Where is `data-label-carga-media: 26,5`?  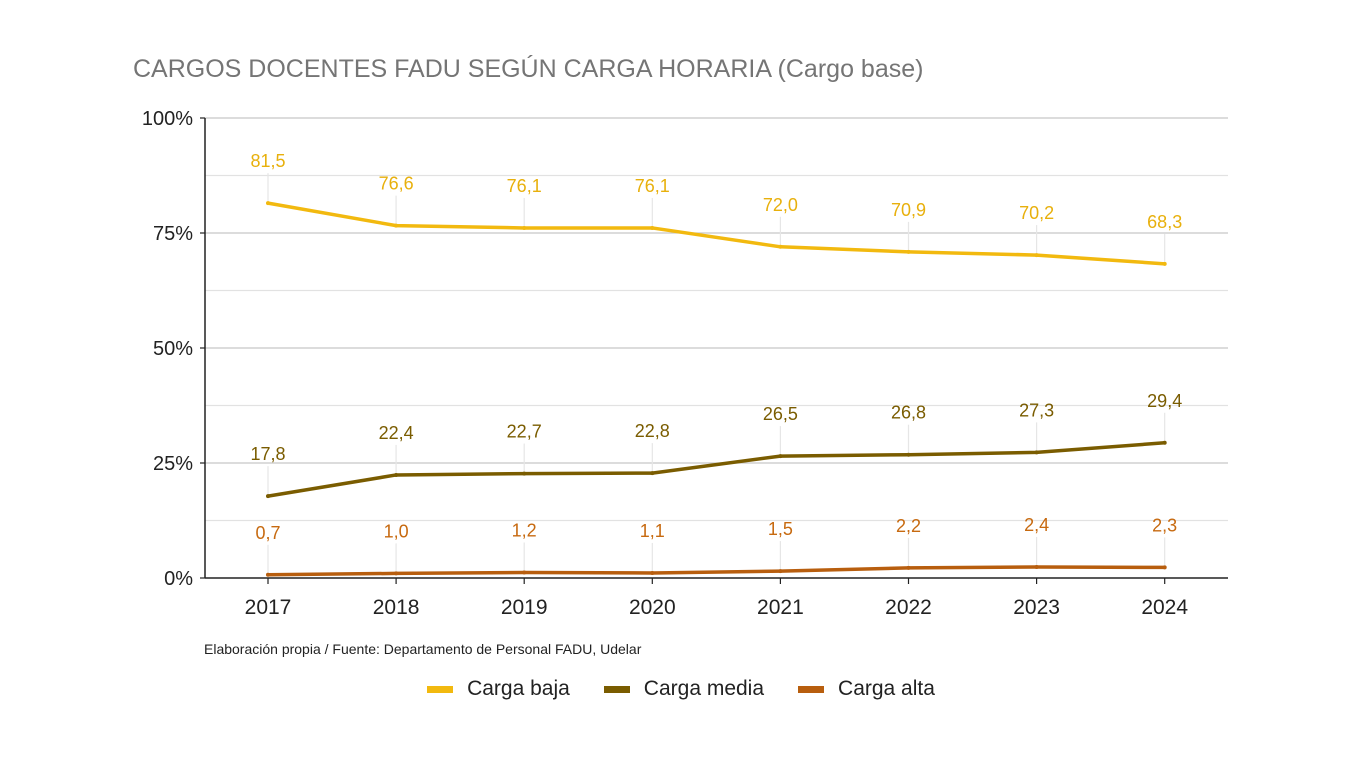
data-label-carga-media: 26,5 is located at coordinates (780, 414).